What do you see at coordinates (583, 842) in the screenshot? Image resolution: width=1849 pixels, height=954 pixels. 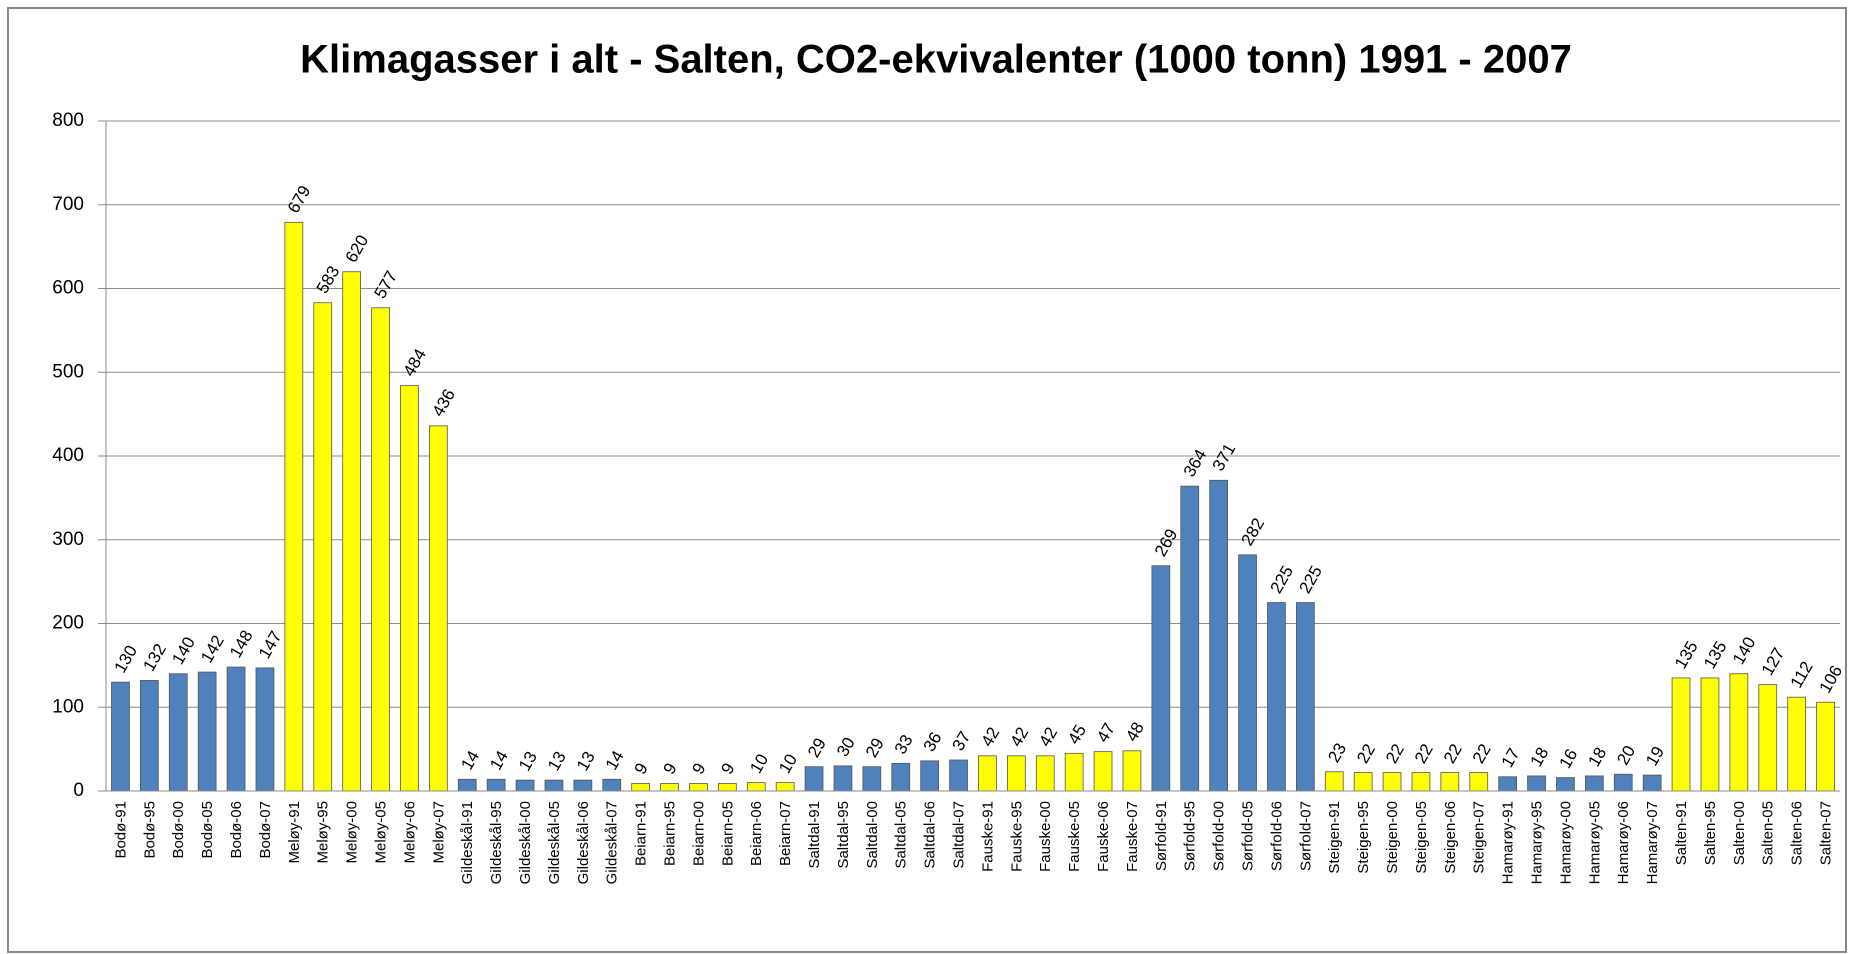 I see `x-tick-label: Gildeskål-06` at bounding box center [583, 842].